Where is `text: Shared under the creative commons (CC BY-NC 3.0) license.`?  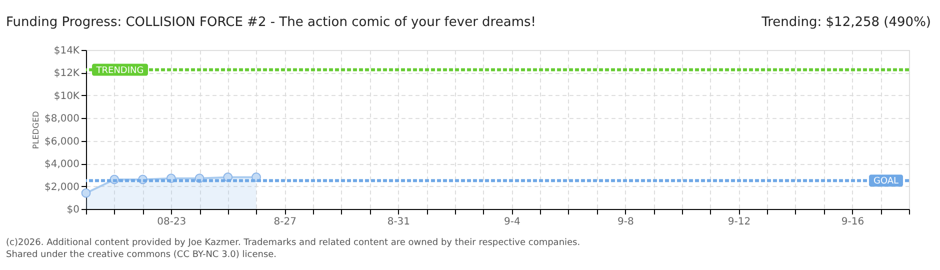 text: Shared under the creative commons (CC BY-NC 3.0) license. is located at coordinates (141, 255).